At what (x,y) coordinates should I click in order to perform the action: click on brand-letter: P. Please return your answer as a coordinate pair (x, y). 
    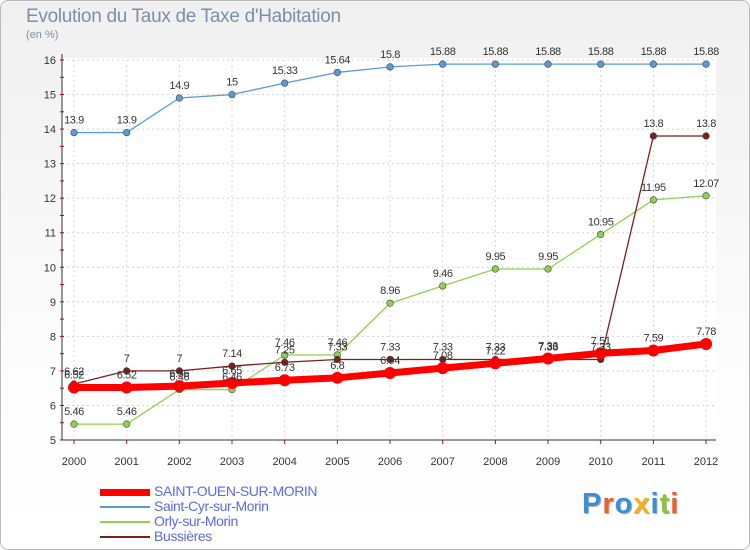
    Looking at the image, I should click on (592, 504).